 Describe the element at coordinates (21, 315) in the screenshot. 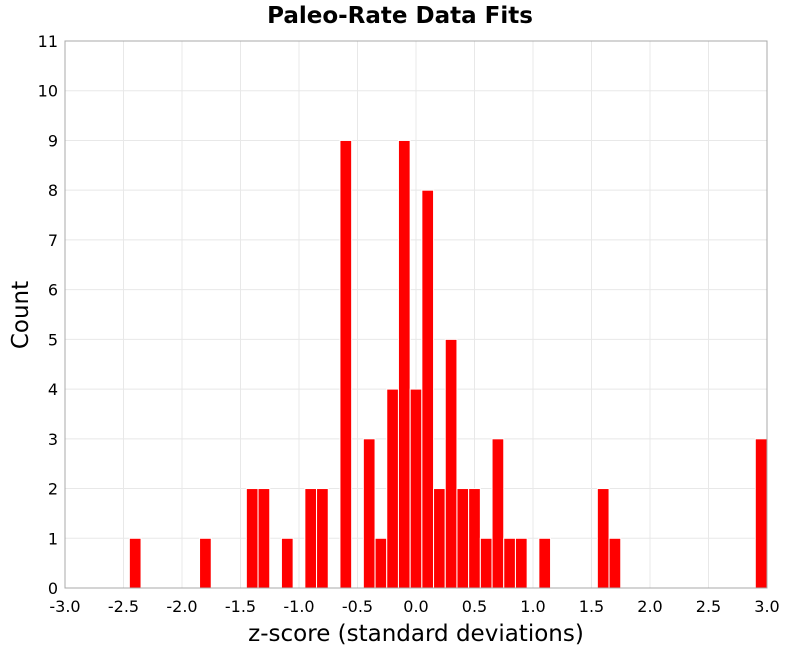

I see `y-axis-label: Count` at that location.